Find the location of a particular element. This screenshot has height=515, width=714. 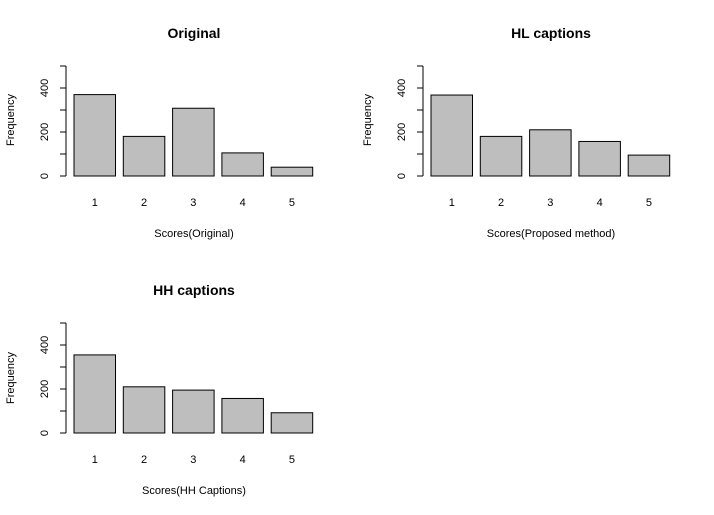

chart-title: Original is located at coordinates (194, 33).